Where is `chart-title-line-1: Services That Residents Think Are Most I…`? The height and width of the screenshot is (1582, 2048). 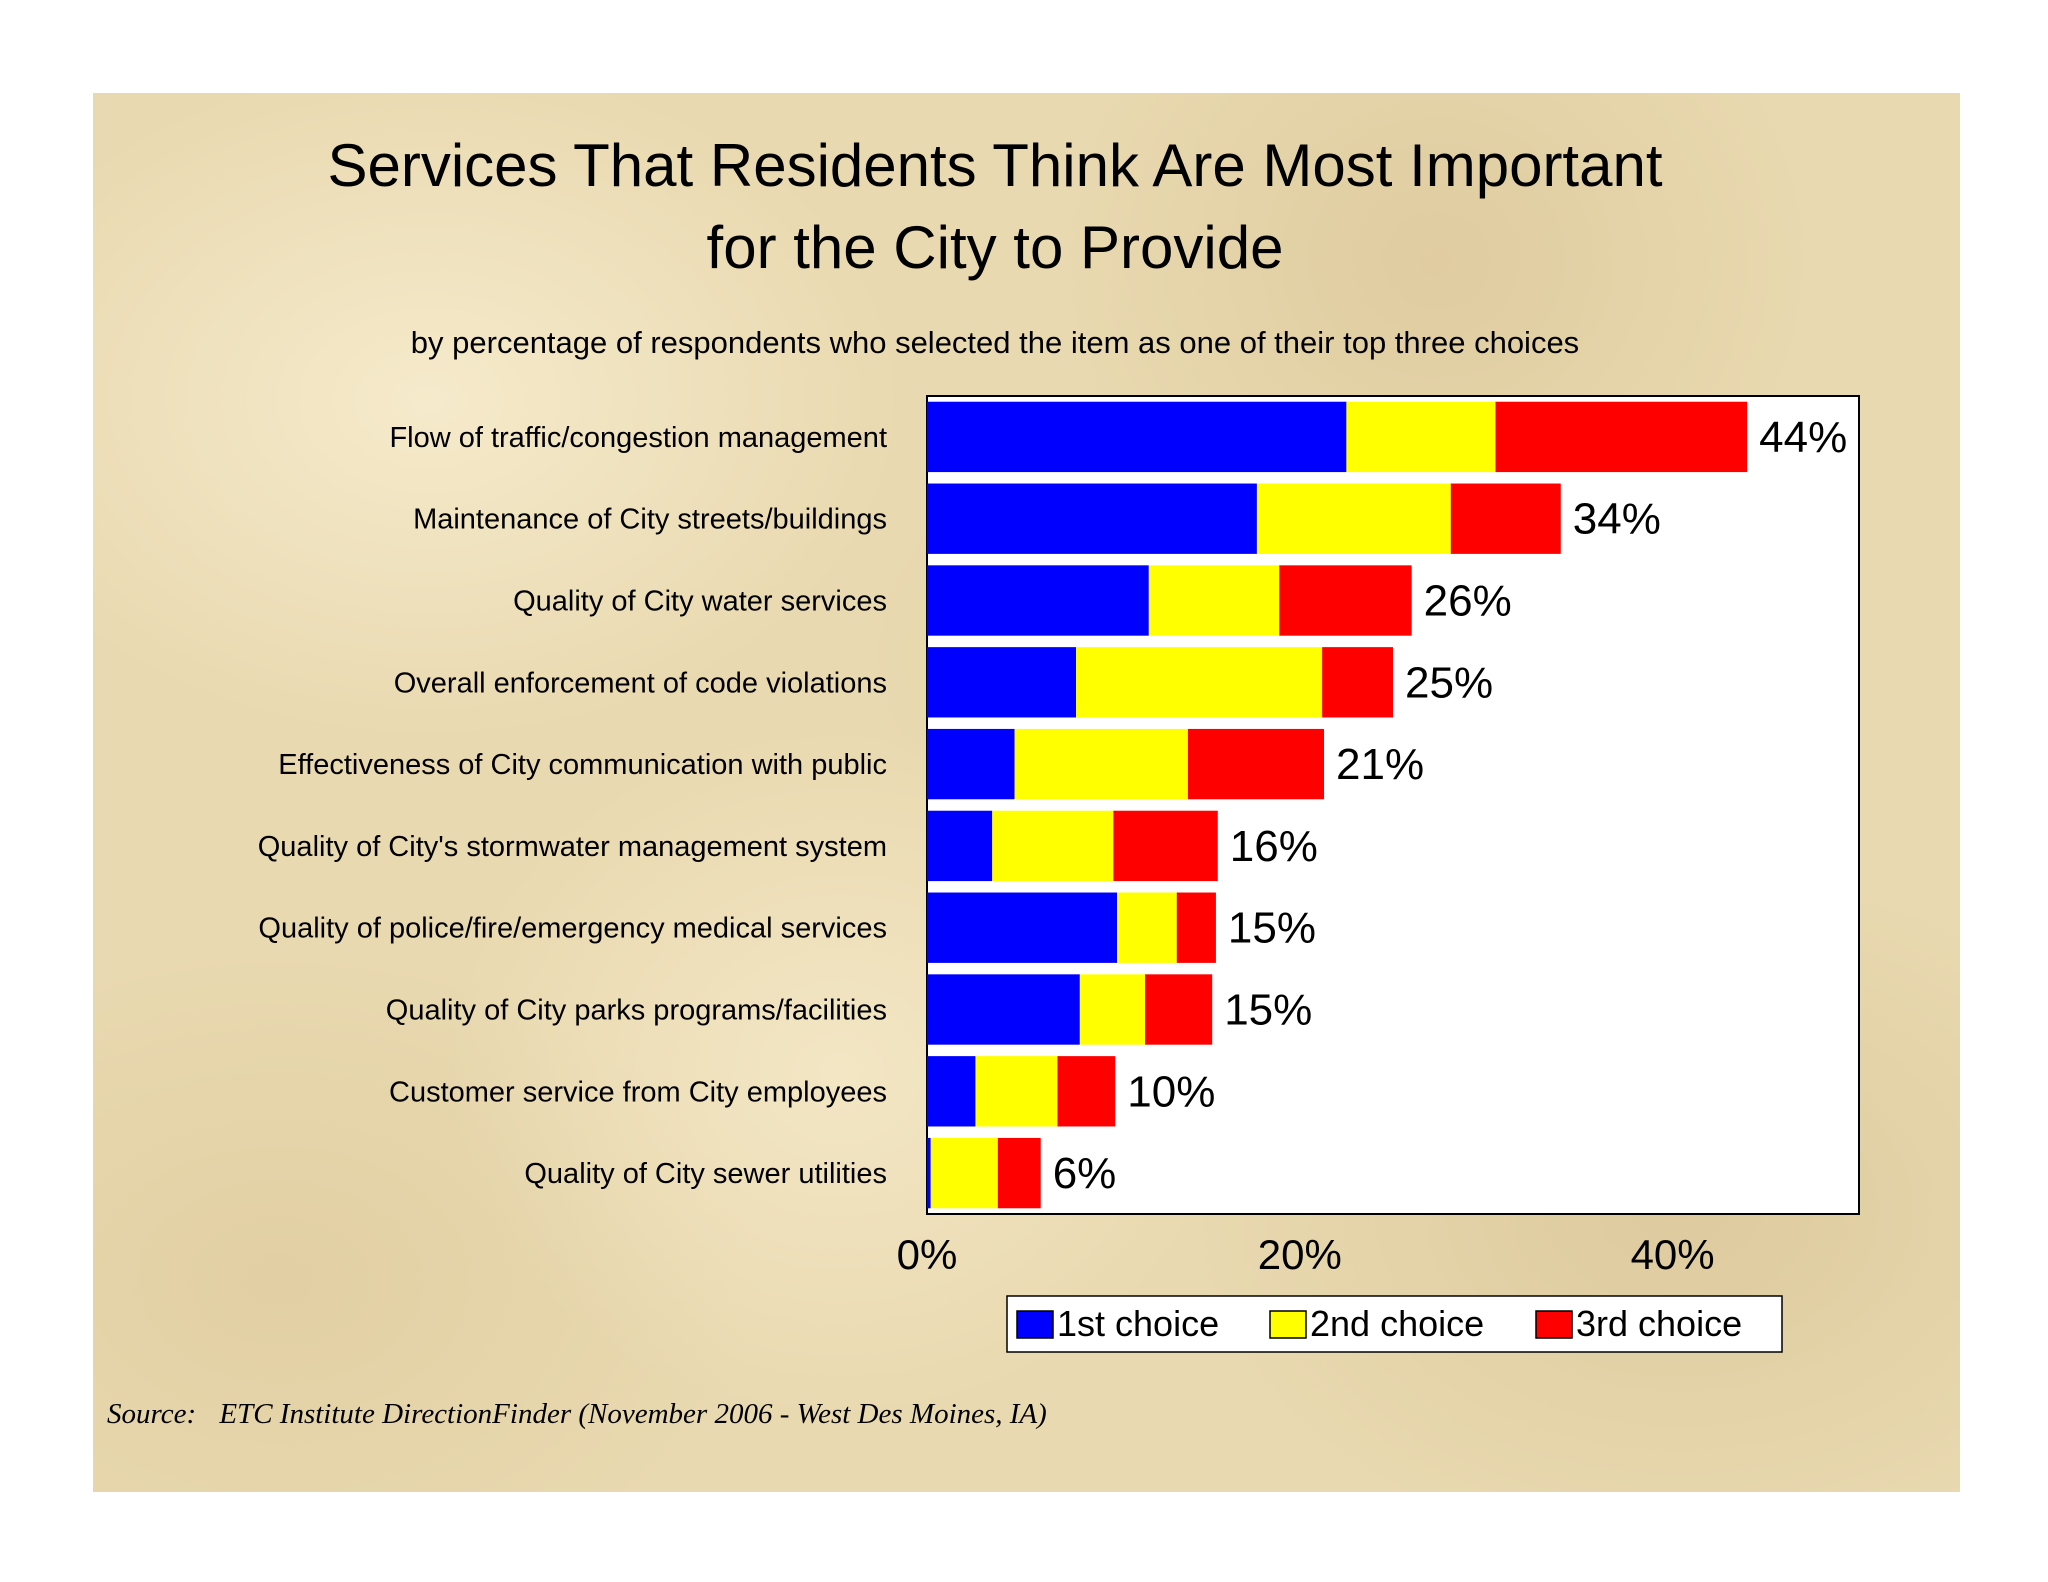
chart-title-line-1: Services That Residents Think Are Most I… is located at coordinates (994, 165).